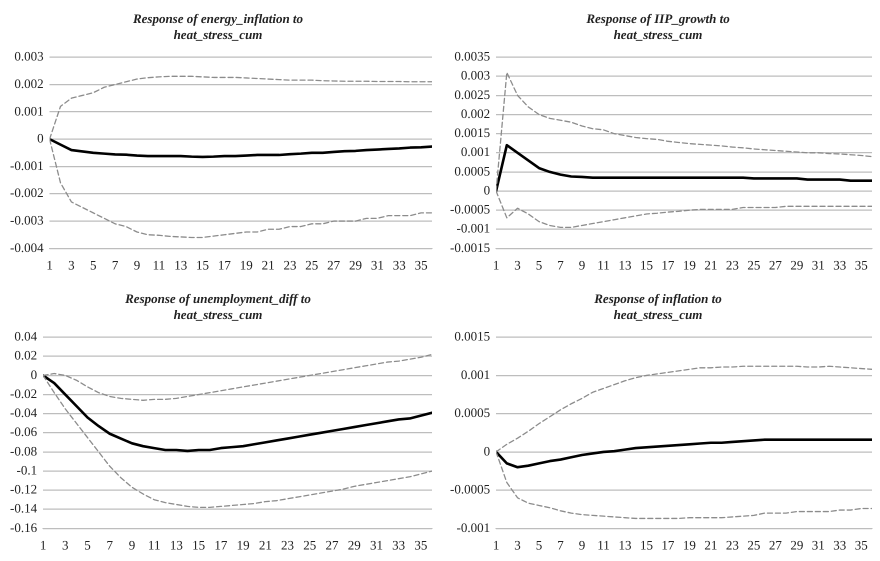 Image resolution: width=880 pixels, height=561 pixels. Describe the element at coordinates (24, 489) in the screenshot. I see `y-tick-label: -0.12` at that location.